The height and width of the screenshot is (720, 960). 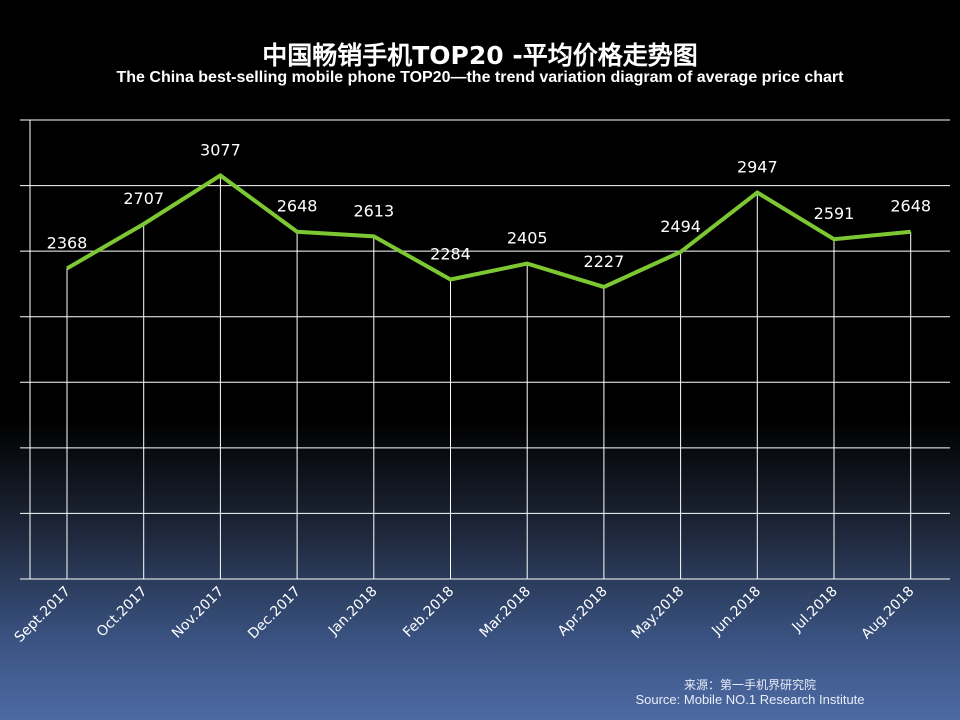 What do you see at coordinates (480, 55) in the screenshot?
I see `chart-title: 中国畅销手机TOP20 -平均价格走势图` at bounding box center [480, 55].